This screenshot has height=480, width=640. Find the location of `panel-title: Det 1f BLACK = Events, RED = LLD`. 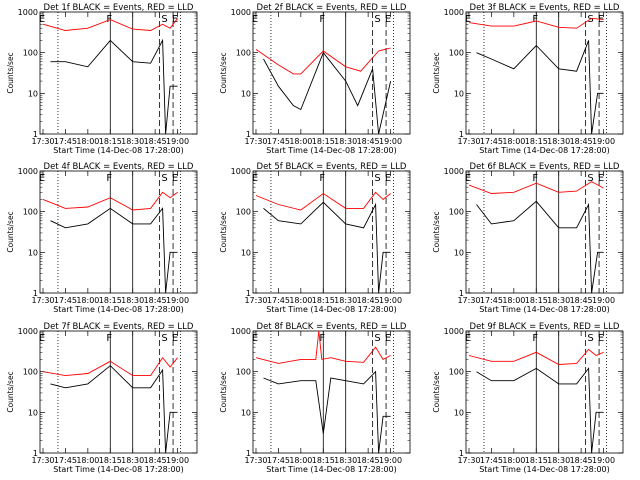

panel-title: Det 1f BLACK = Events, RED = LLD is located at coordinates (119, 8).